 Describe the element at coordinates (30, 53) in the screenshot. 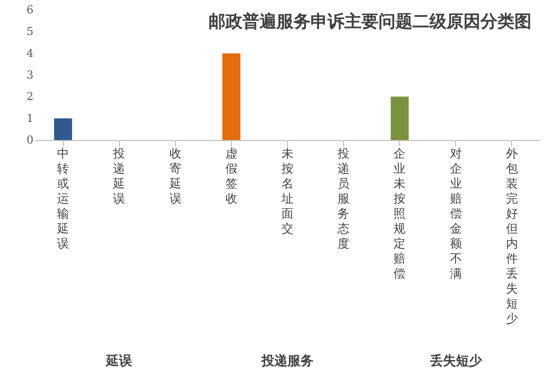

I see `y-tick-label: 4` at that location.